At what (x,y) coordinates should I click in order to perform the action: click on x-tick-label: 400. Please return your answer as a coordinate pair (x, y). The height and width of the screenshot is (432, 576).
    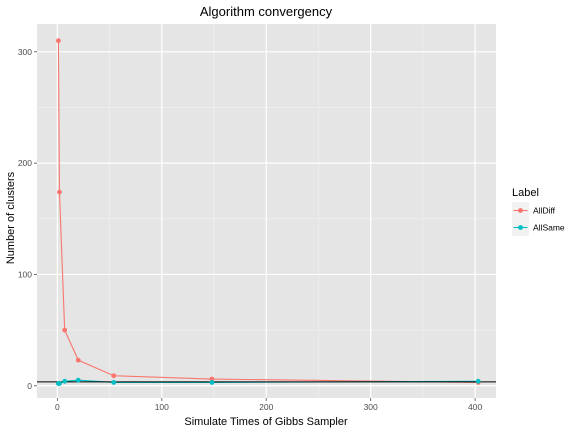
    Looking at the image, I should click on (475, 407).